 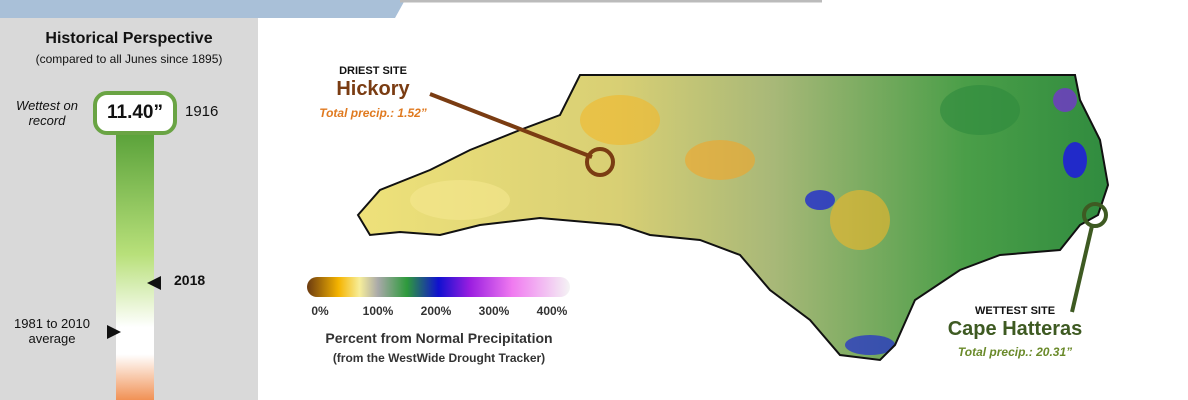 What do you see at coordinates (129, 38) in the screenshot?
I see `panel-title: Historical Perspective` at bounding box center [129, 38].